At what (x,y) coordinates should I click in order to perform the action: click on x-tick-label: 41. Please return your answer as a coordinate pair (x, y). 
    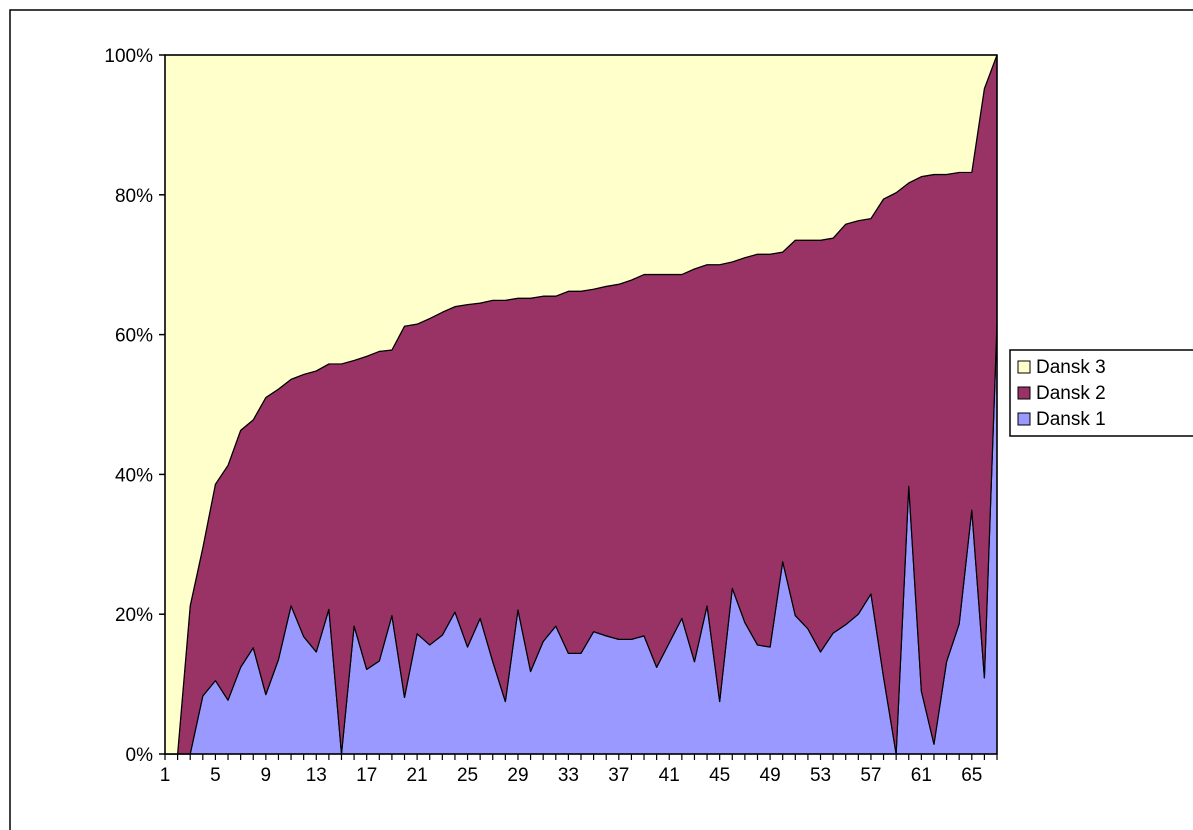
    Looking at the image, I should click on (669, 775).